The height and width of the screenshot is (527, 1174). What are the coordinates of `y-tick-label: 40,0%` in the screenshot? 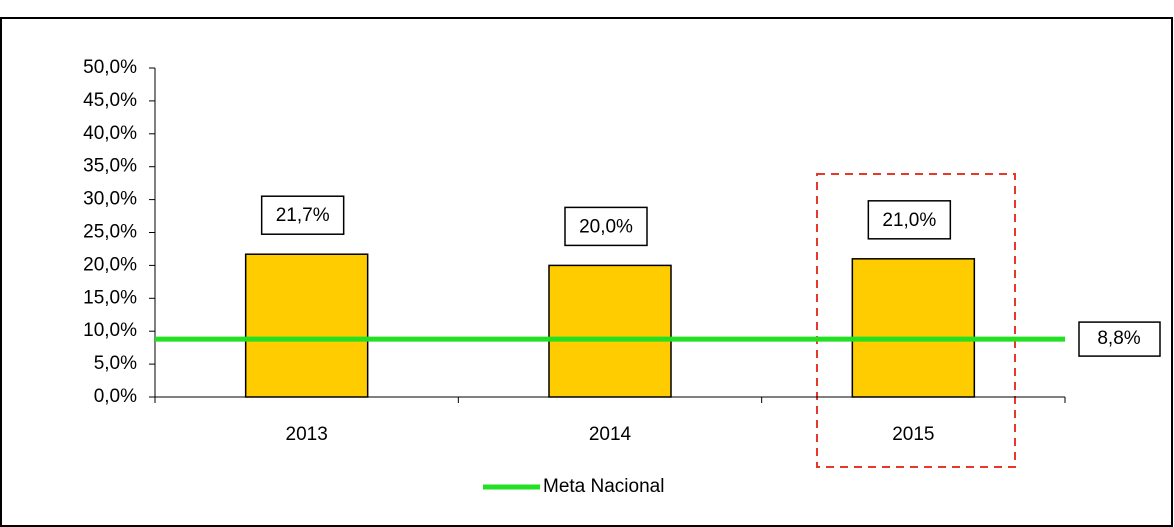 It's located at (110, 133).